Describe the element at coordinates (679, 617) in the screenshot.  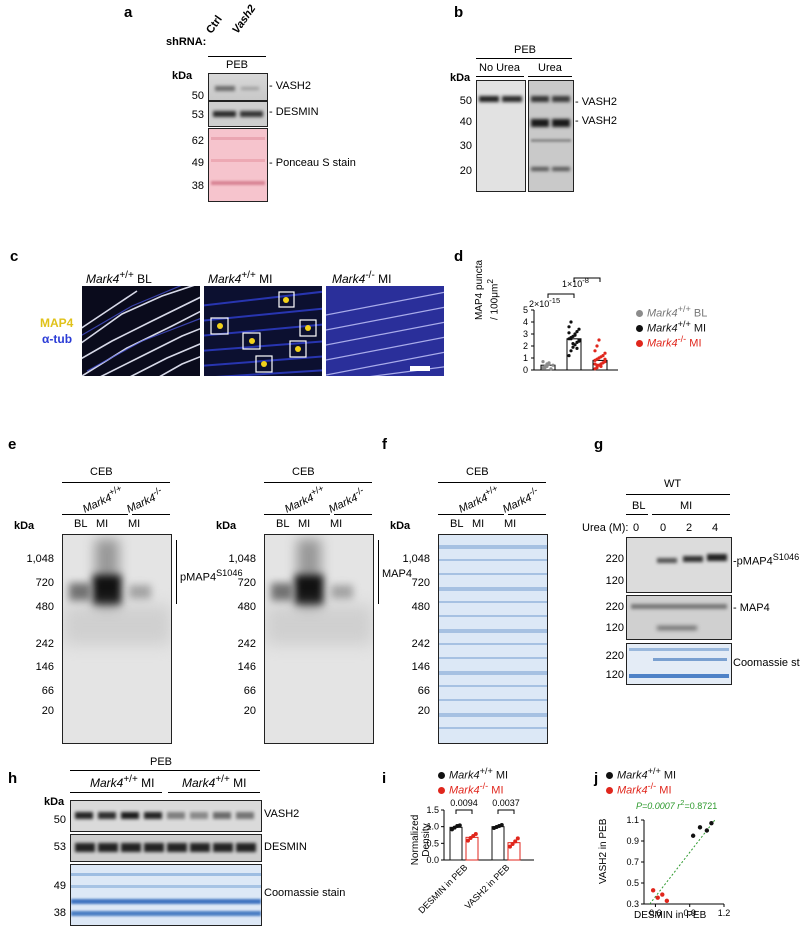
I see `g-blot-map4` at that location.